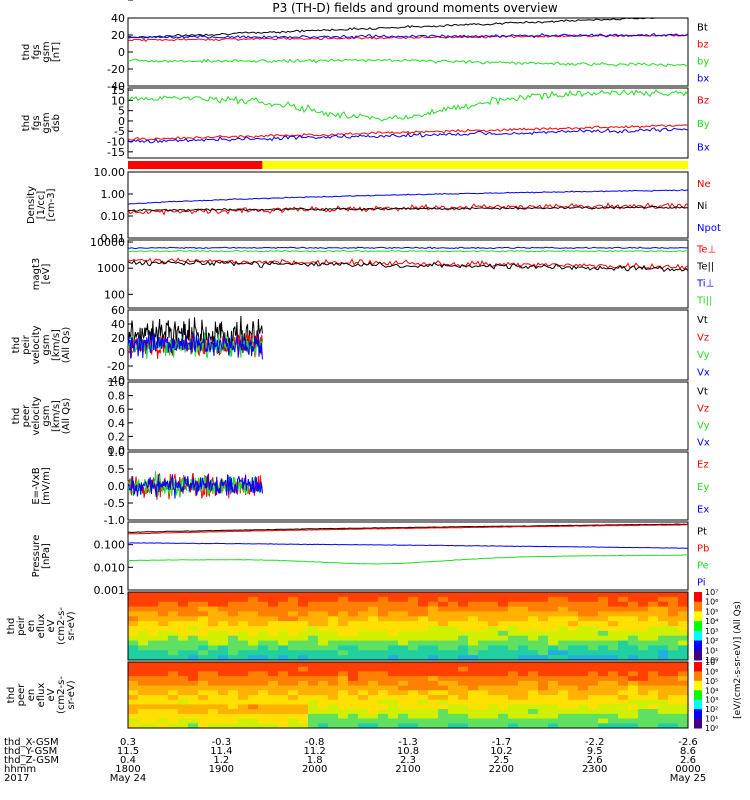 Image resolution: width=750 pixels, height=800 pixels. Describe the element at coordinates (698, 626) in the screenshot. I see `colorbar-band` at that location.